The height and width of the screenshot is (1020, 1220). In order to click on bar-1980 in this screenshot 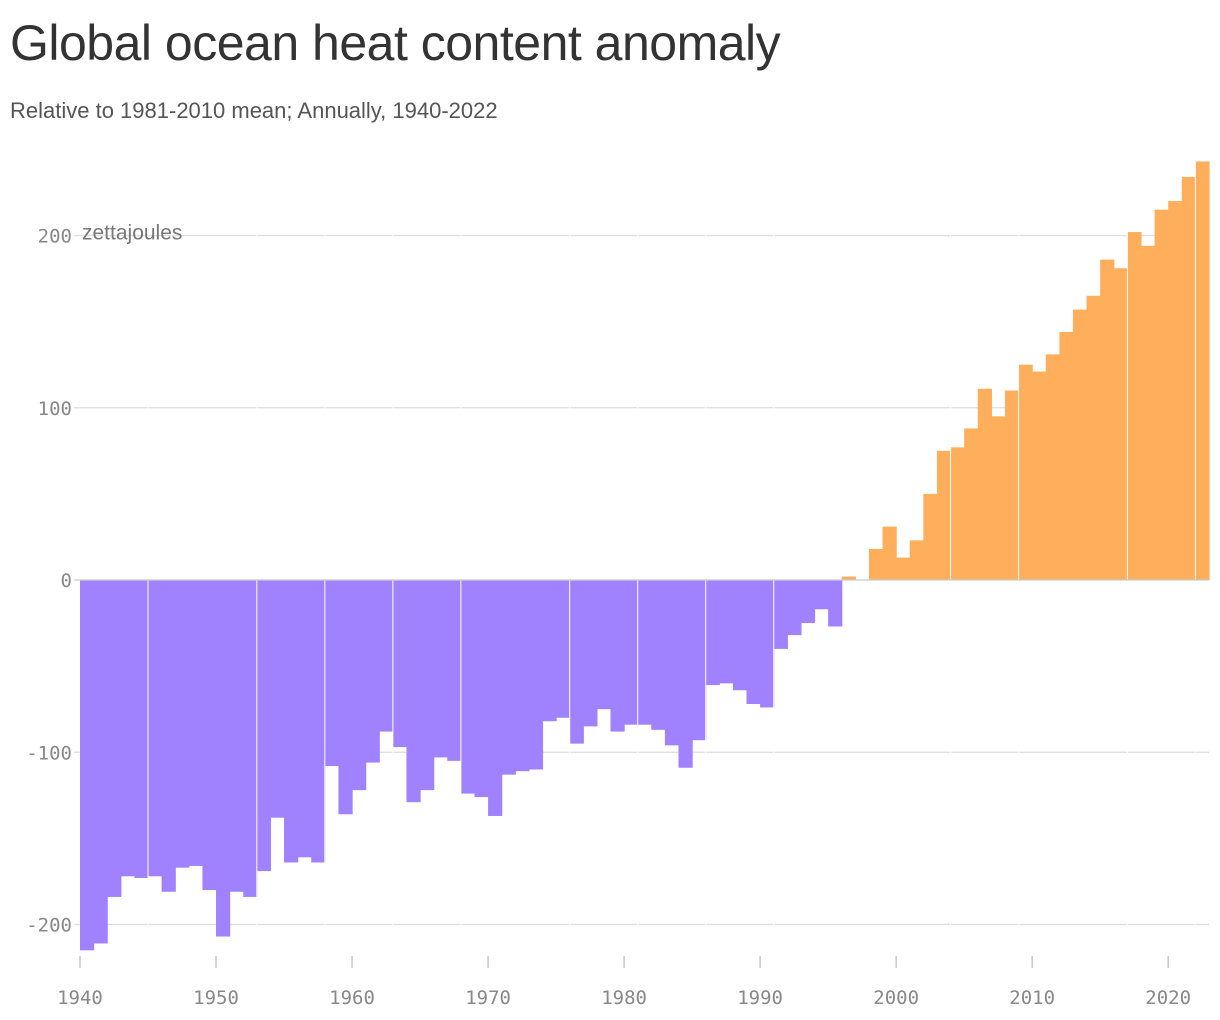, I will do `click(631, 652)`.